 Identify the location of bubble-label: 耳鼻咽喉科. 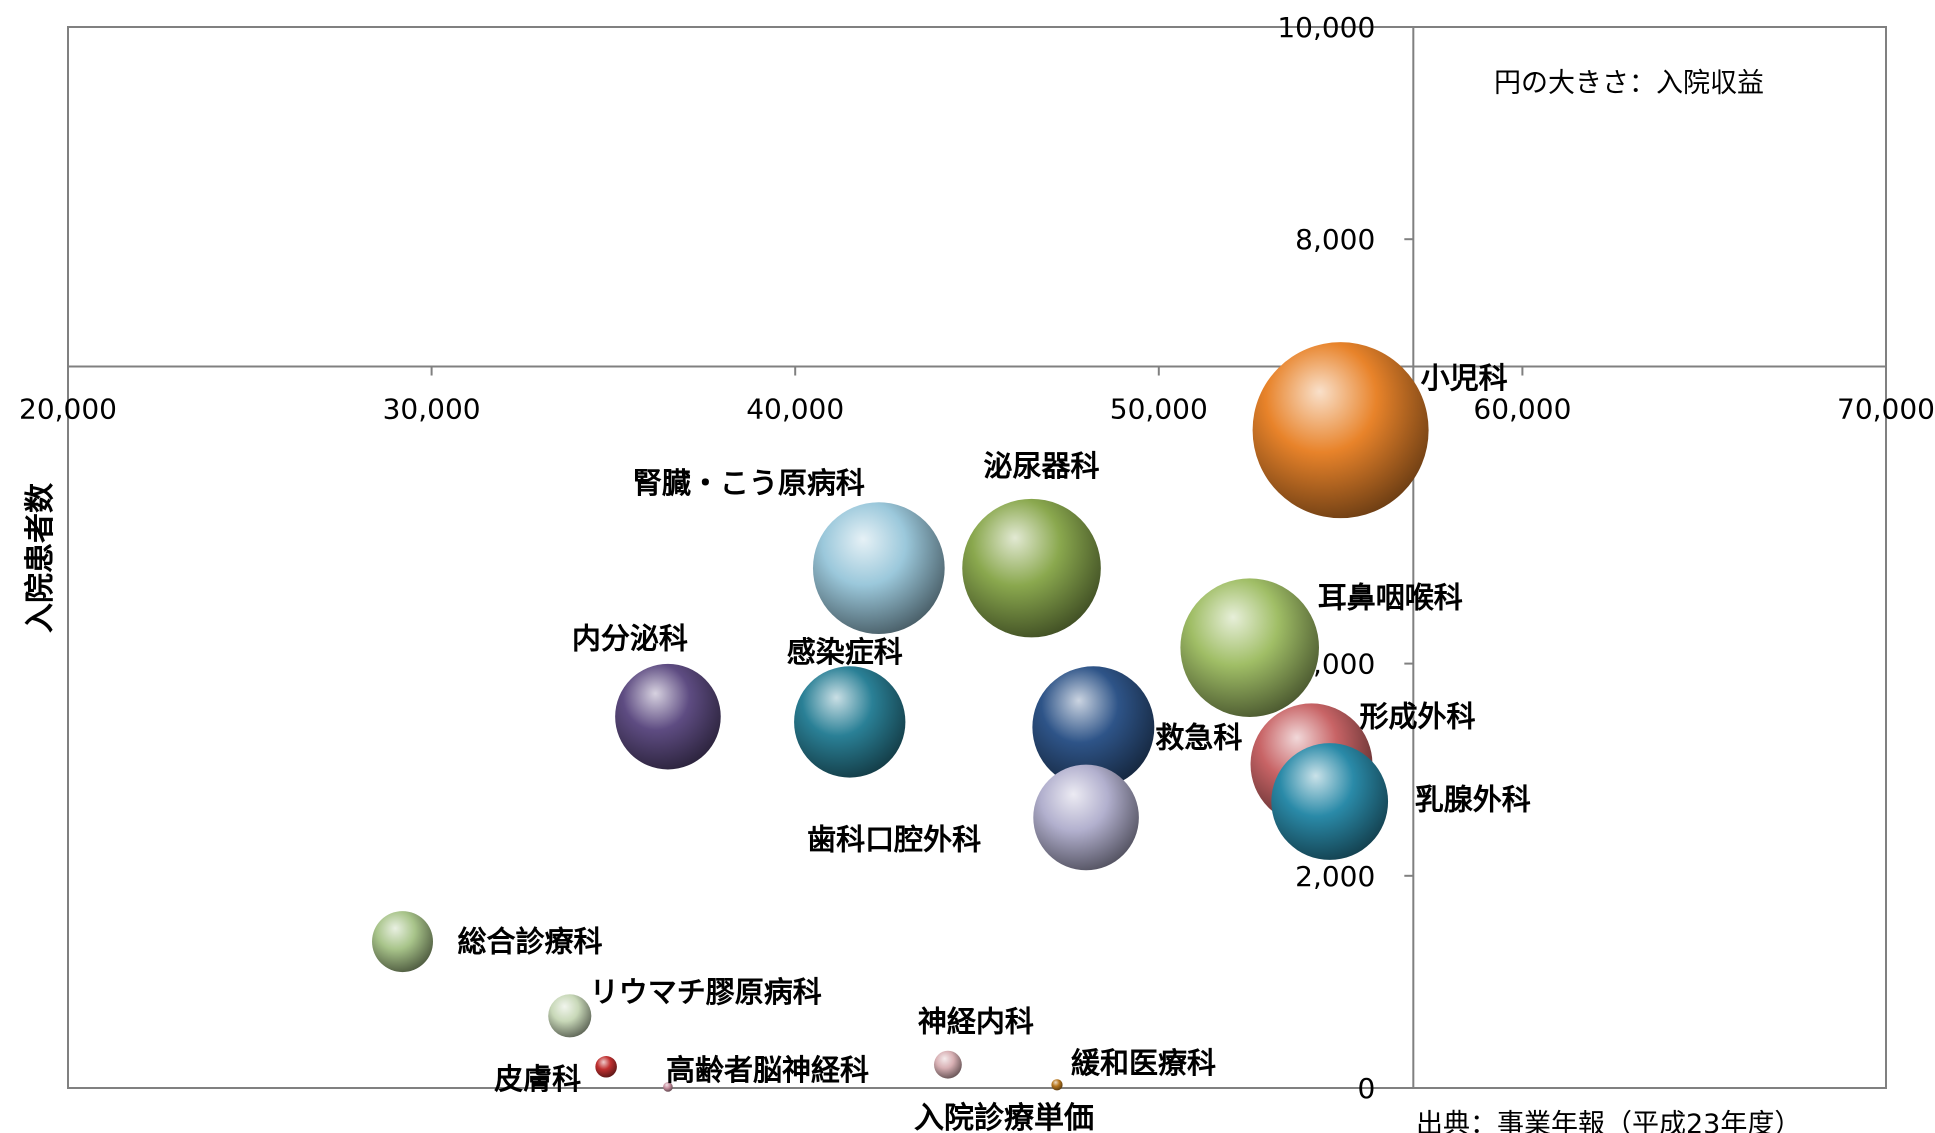
(1390, 598).